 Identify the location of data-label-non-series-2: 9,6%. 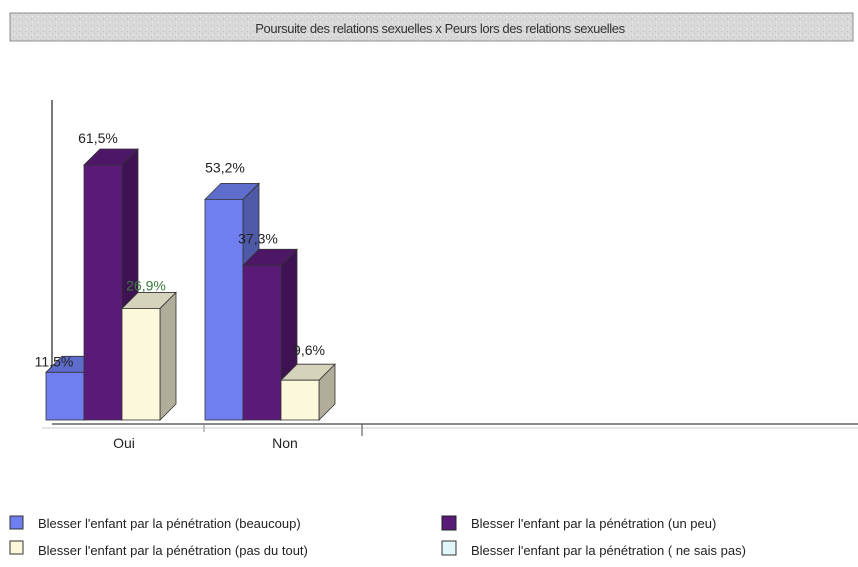
(309, 350).